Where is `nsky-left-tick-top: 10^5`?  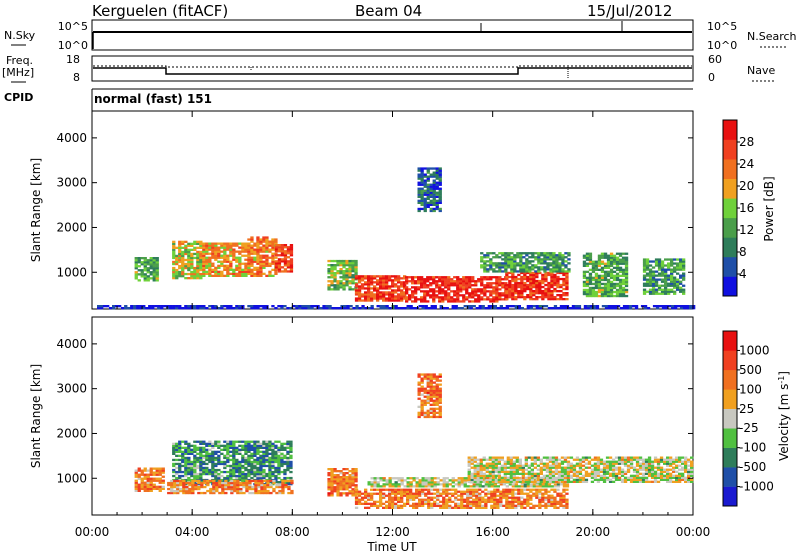
nsky-left-tick-top: 10^5 is located at coordinates (73, 26).